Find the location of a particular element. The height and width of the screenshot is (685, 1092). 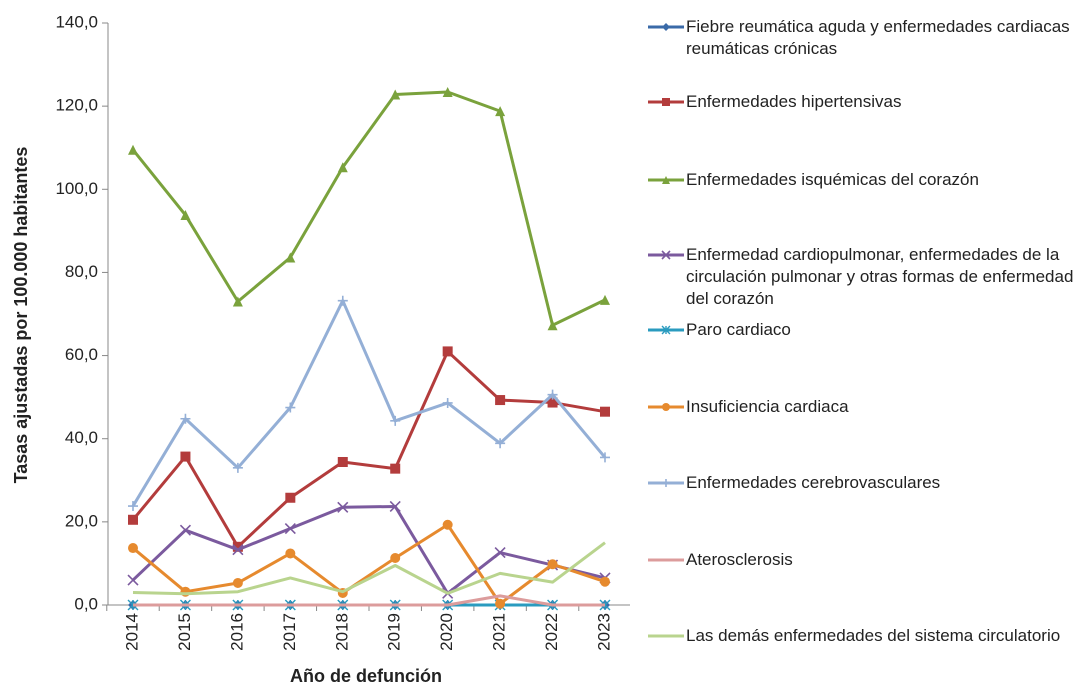

y-tick-label: 80,0 is located at coordinates (81, 271).